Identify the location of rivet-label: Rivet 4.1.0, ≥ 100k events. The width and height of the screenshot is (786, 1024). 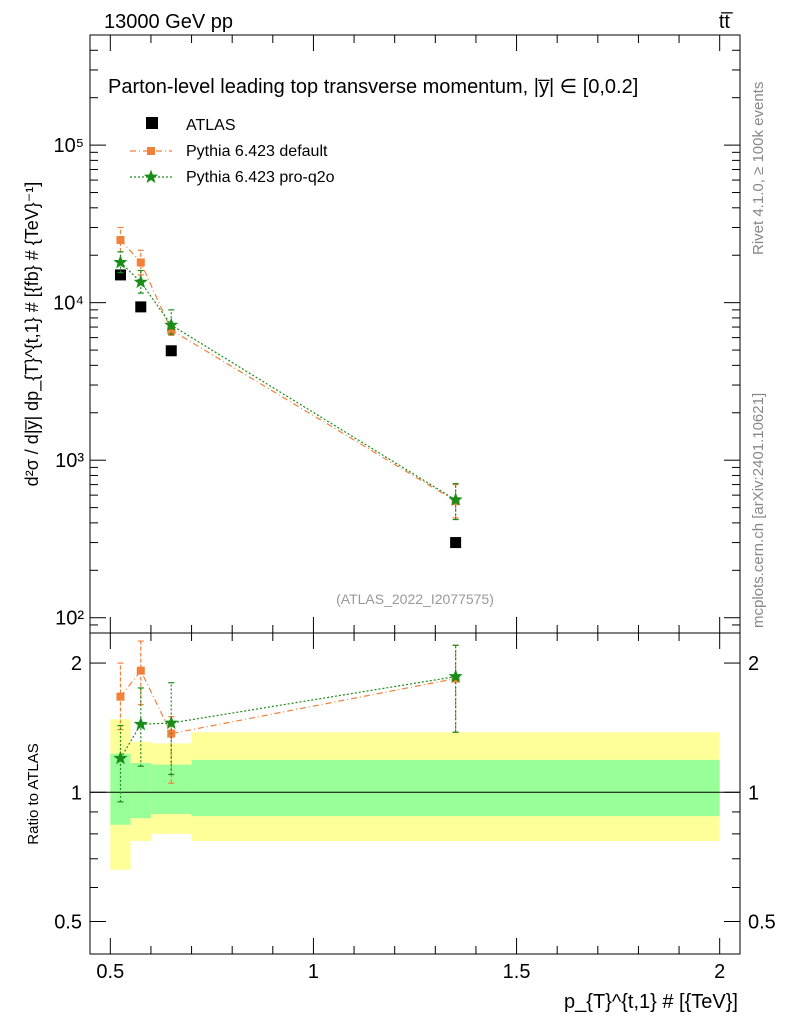
(758, 168).